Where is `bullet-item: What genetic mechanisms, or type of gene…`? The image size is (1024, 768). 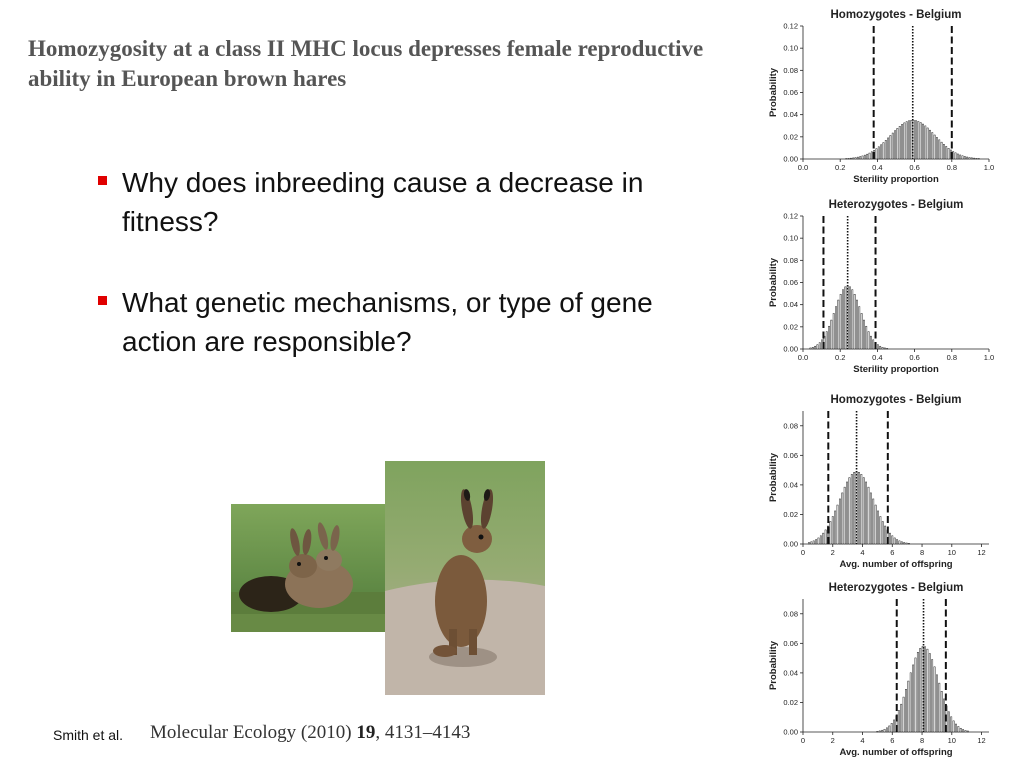 bullet-item: What genetic mechanisms, or type of gene… is located at coordinates (415, 322).